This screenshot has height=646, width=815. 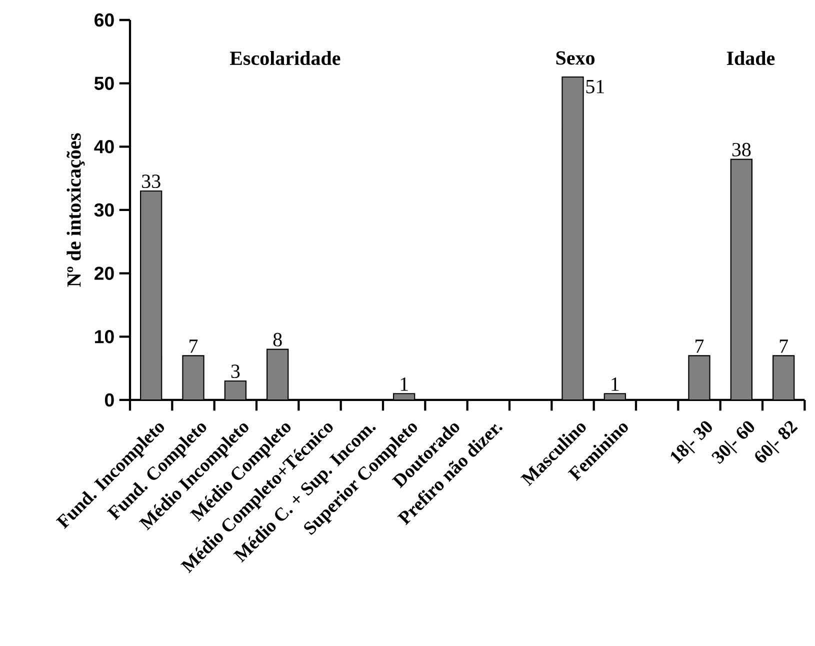 I want to click on x-tick-label: 18|- 30, so click(x=691, y=442).